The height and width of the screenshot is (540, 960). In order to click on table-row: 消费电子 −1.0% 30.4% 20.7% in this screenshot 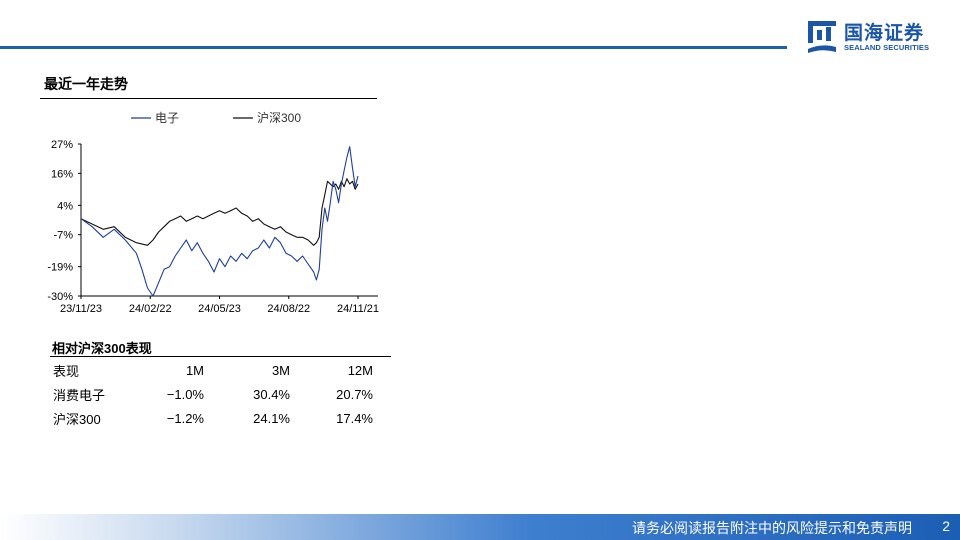, I will do `click(220, 394)`.